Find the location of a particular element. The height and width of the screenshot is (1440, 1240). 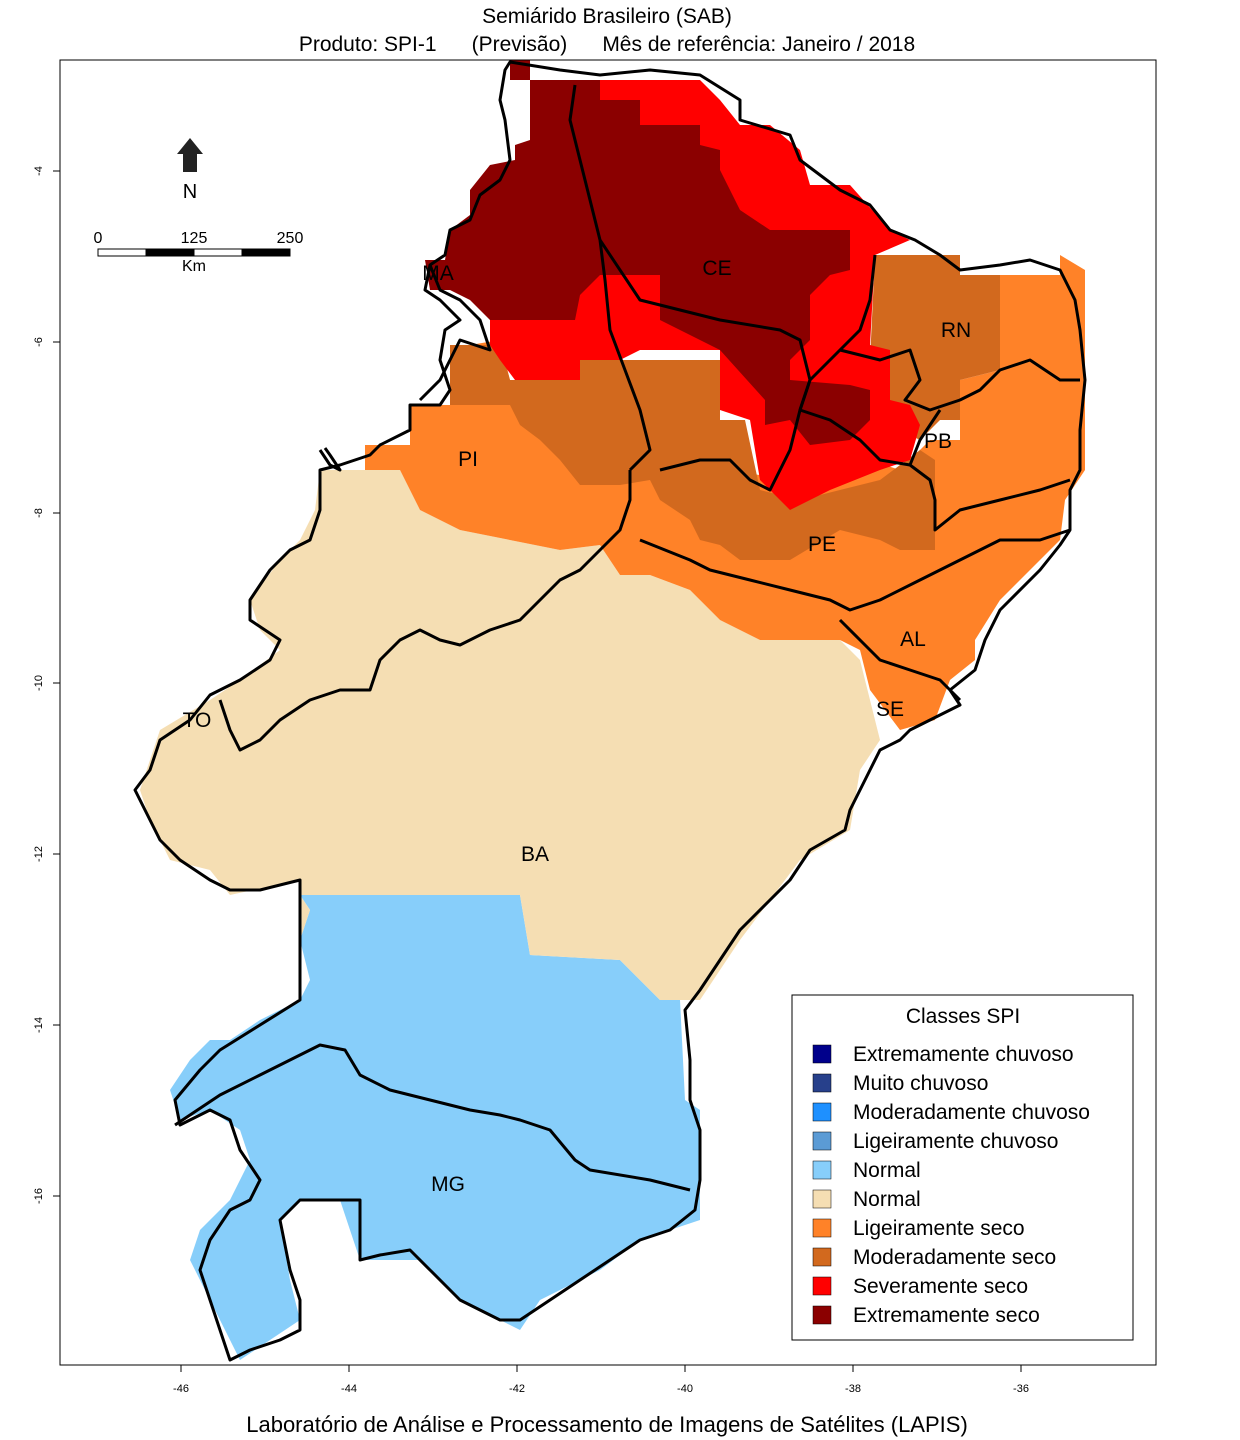

y-tick-label: -12 is located at coordinates (39, 854).